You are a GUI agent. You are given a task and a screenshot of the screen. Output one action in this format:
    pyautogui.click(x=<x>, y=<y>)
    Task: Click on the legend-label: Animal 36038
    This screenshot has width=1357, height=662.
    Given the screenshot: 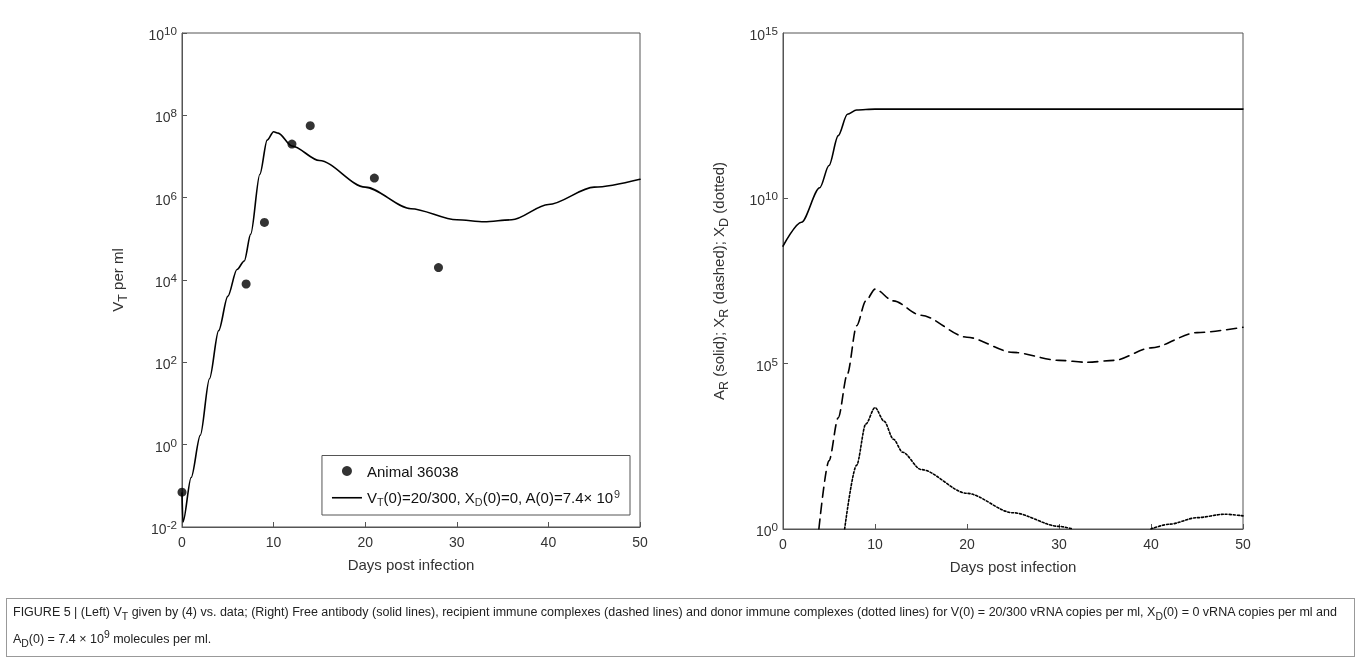 What is the action you would take?
    pyautogui.click(x=412, y=471)
    